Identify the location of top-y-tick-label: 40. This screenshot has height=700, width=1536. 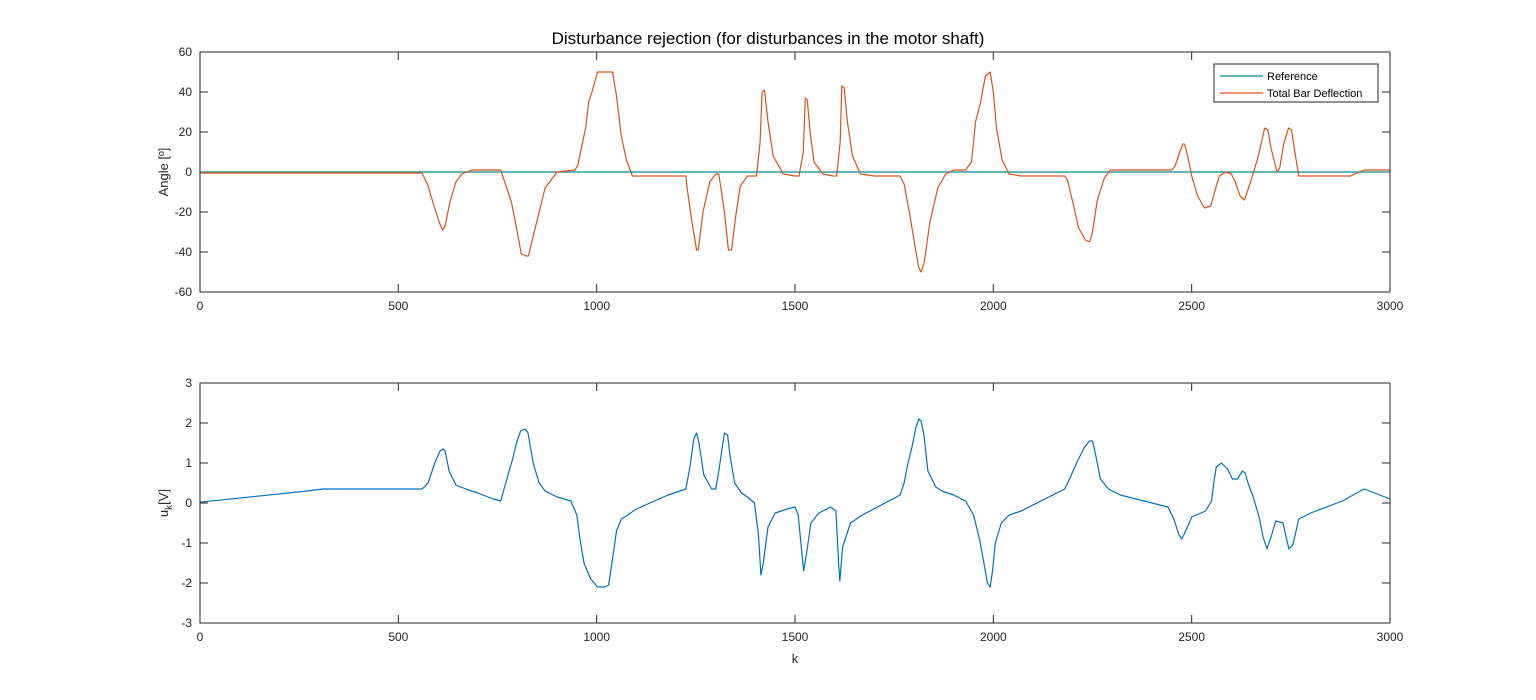
(186, 92).